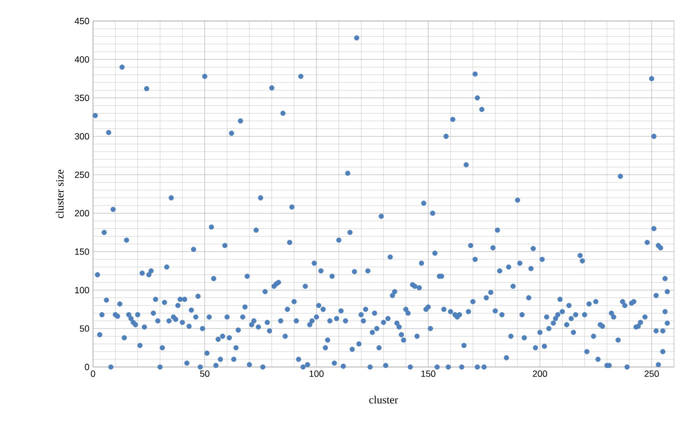 The width and height of the screenshot is (692, 438). What do you see at coordinates (82, 213) in the screenshot?
I see `y-tick-label: 200` at bounding box center [82, 213].